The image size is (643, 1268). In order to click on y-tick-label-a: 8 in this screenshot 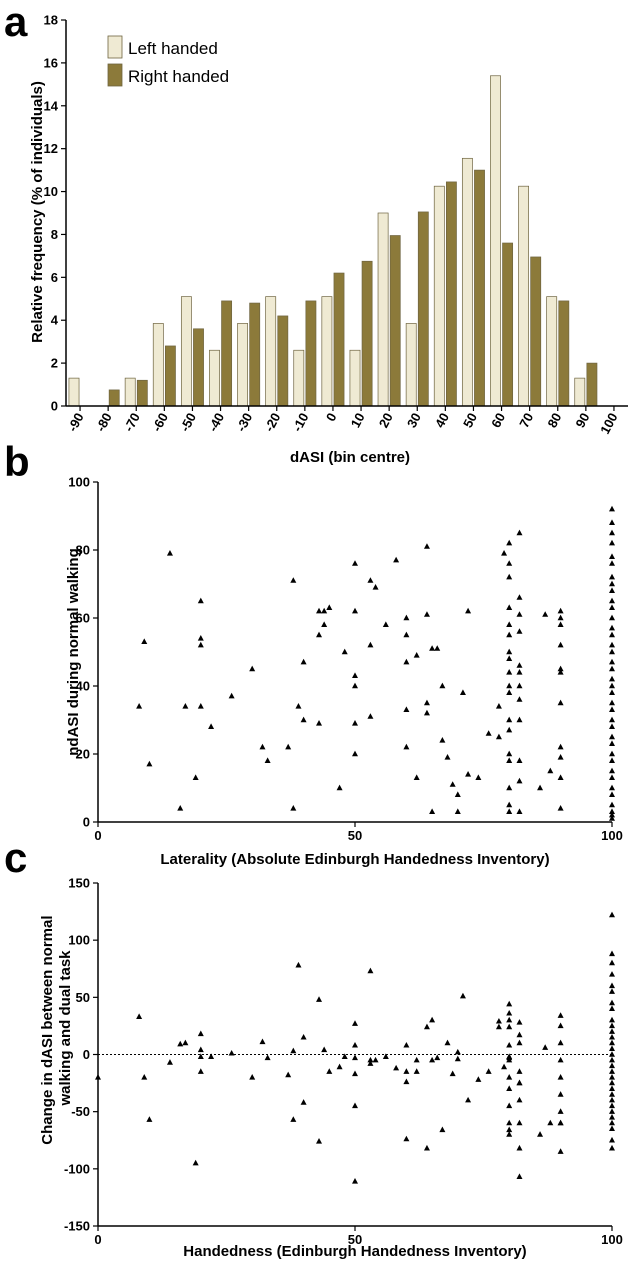, I will do `click(54, 234)`.